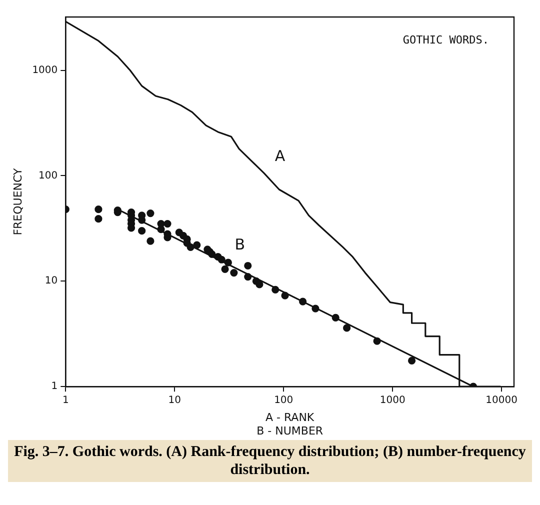 This screenshot has height=505, width=540. I want to click on series-label: B, so click(240, 245).